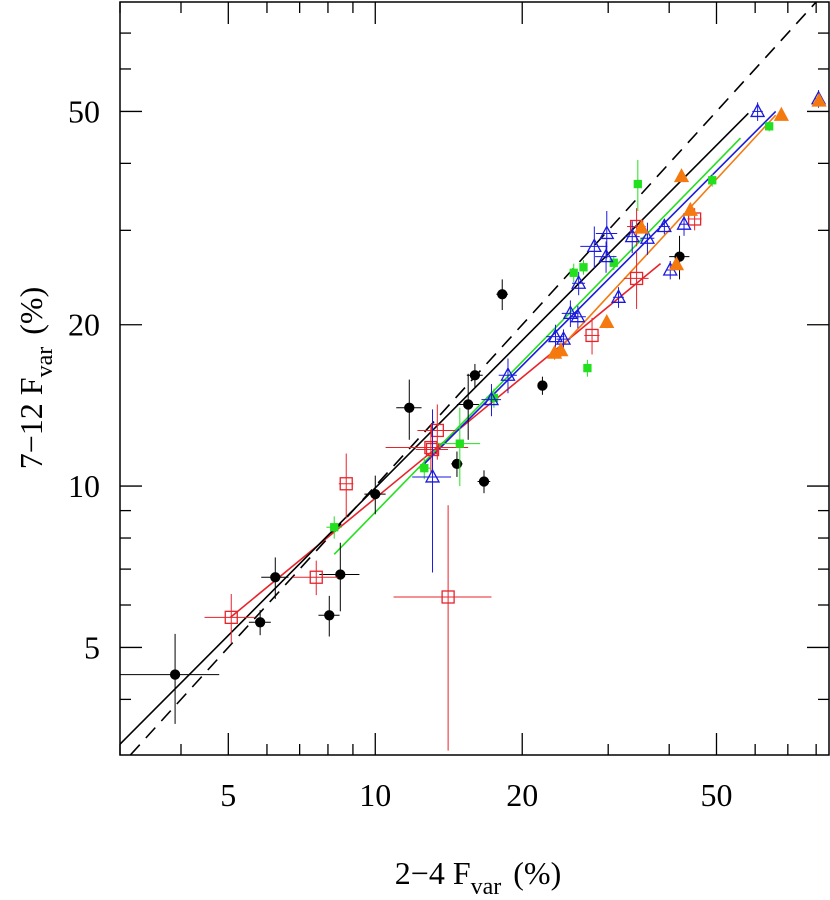 The image size is (830, 900). Describe the element at coordinates (522, 795) in the screenshot. I see `x-tick-label: 20` at that location.